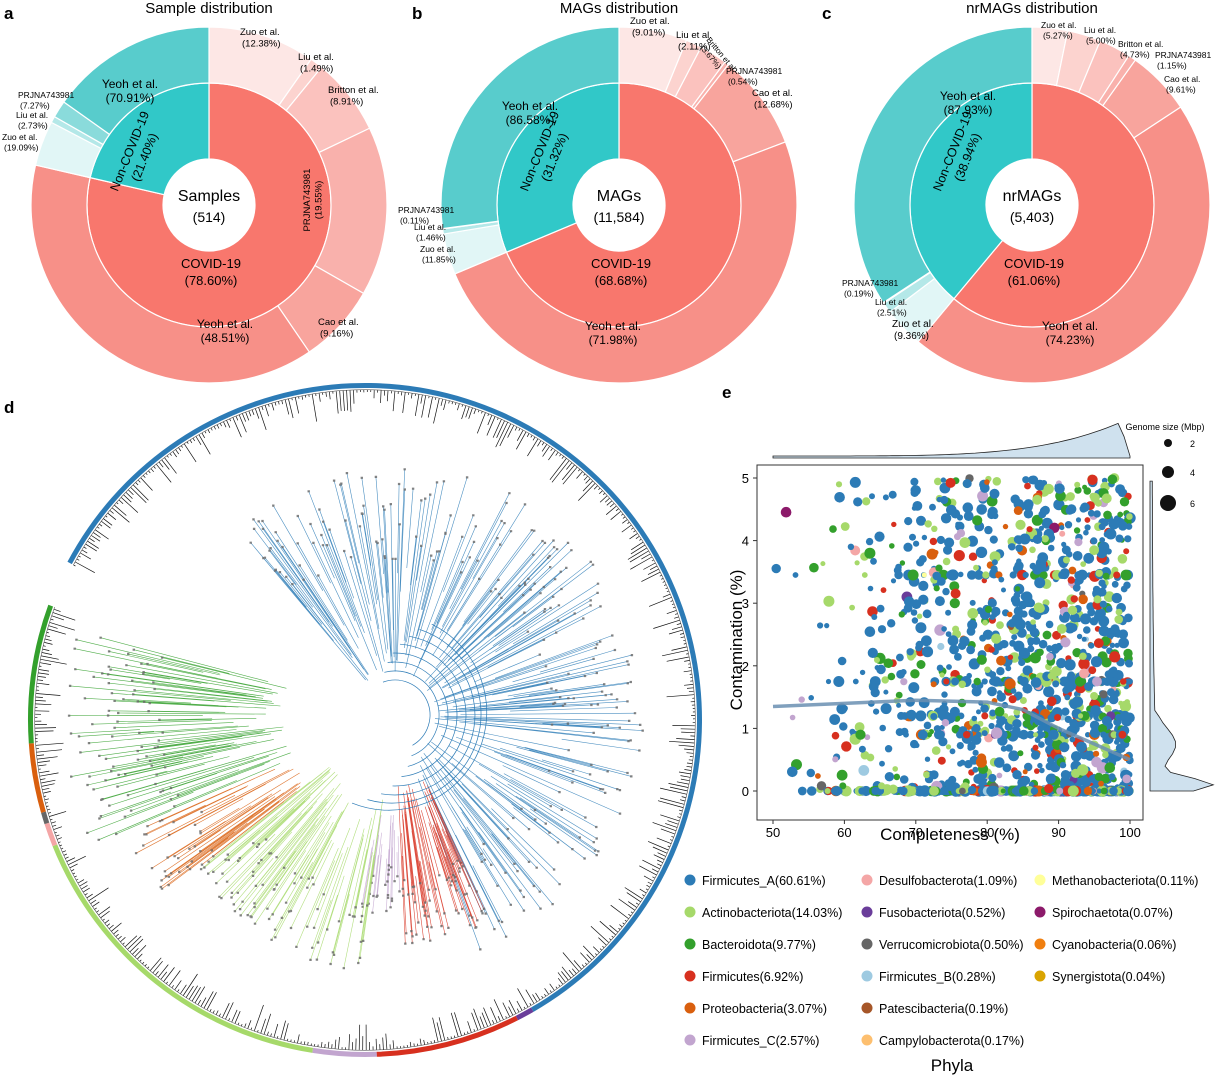 The width and height of the screenshot is (1226, 1079). I want to click on outer-label-group: Britton et al.(8.91%), so click(353, 96).